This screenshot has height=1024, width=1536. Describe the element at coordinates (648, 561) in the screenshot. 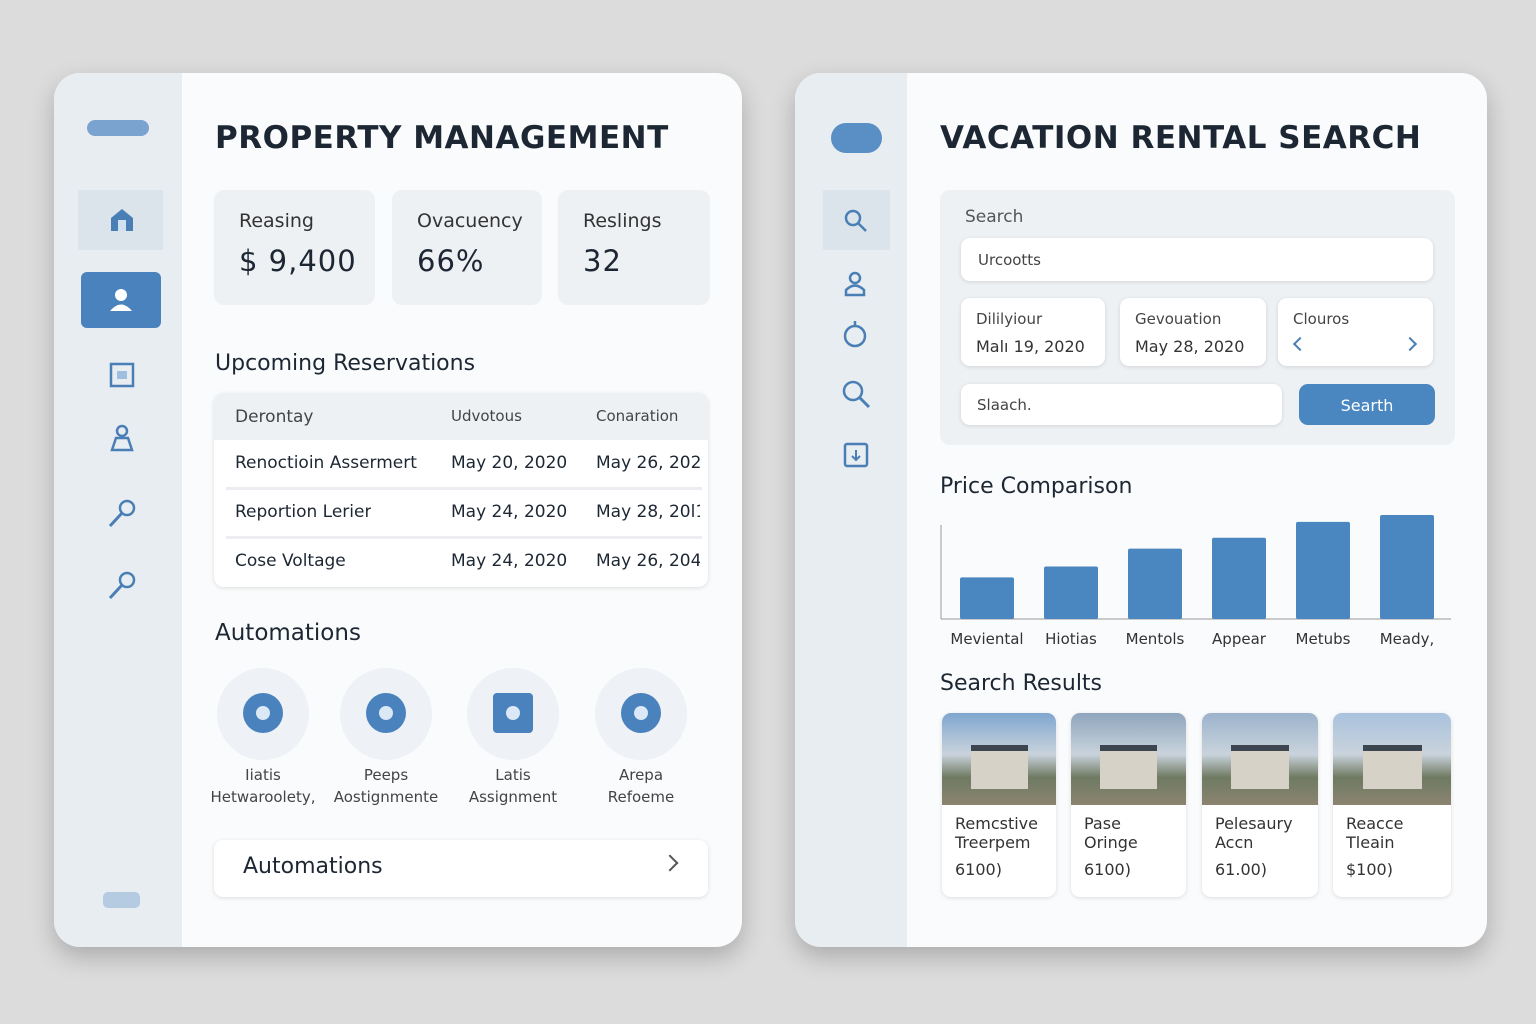

I see `table-cell: May 26, 204` at that location.